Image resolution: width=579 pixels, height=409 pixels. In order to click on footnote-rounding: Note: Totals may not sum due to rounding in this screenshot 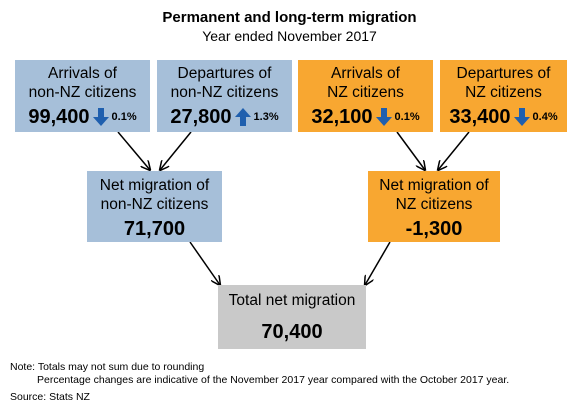, I will do `click(107, 367)`.